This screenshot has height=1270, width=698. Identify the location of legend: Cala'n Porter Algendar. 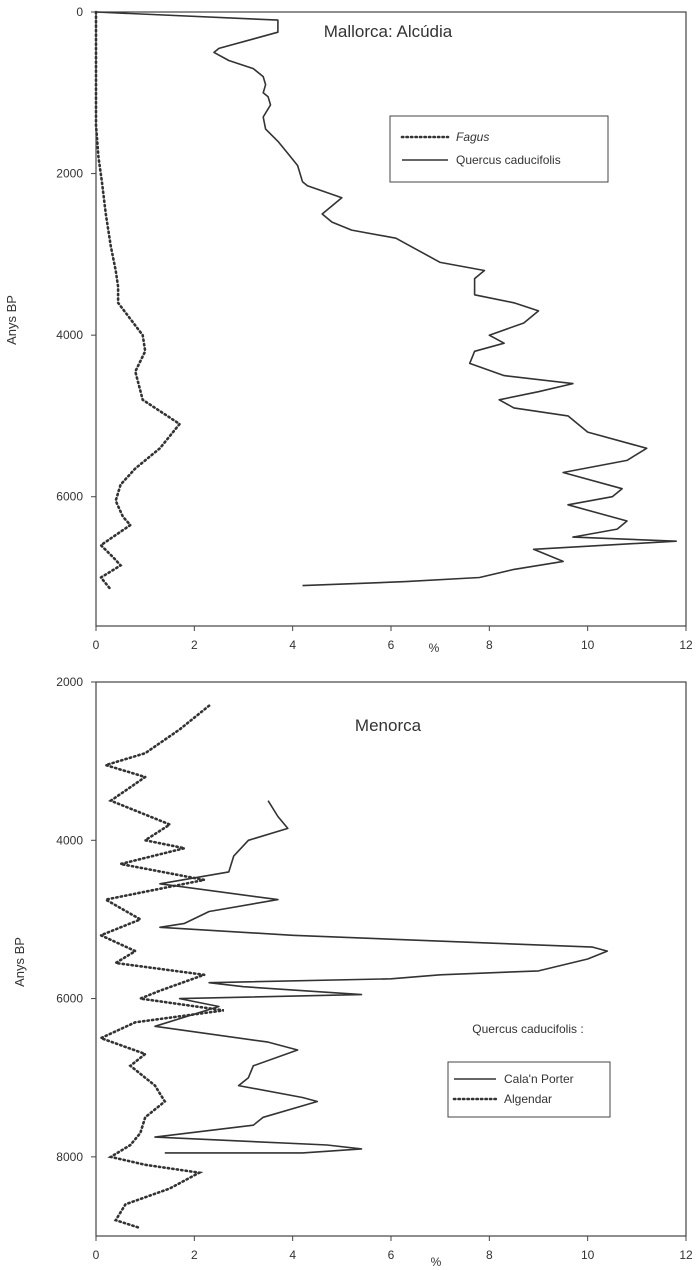
(529, 1089).